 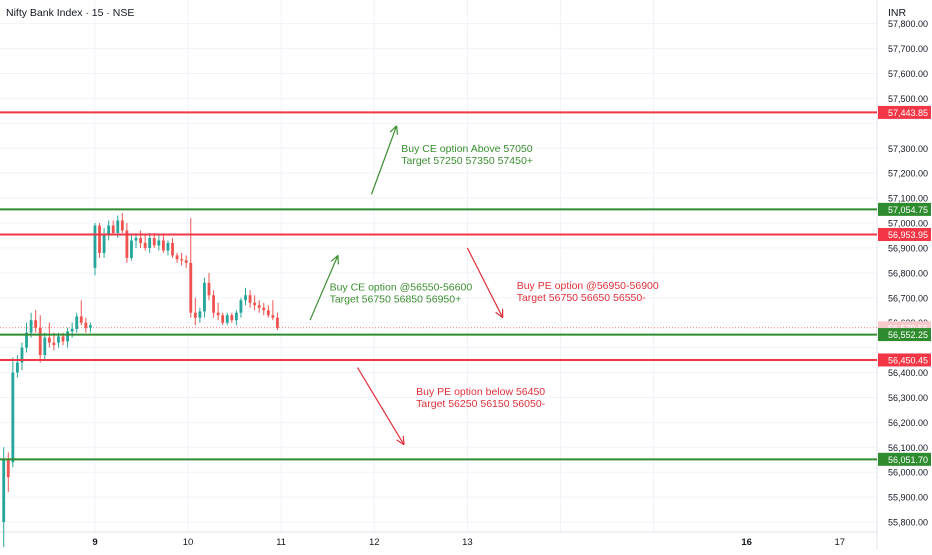 I want to click on price-tick-label: 57,600.00, so click(x=908, y=74).